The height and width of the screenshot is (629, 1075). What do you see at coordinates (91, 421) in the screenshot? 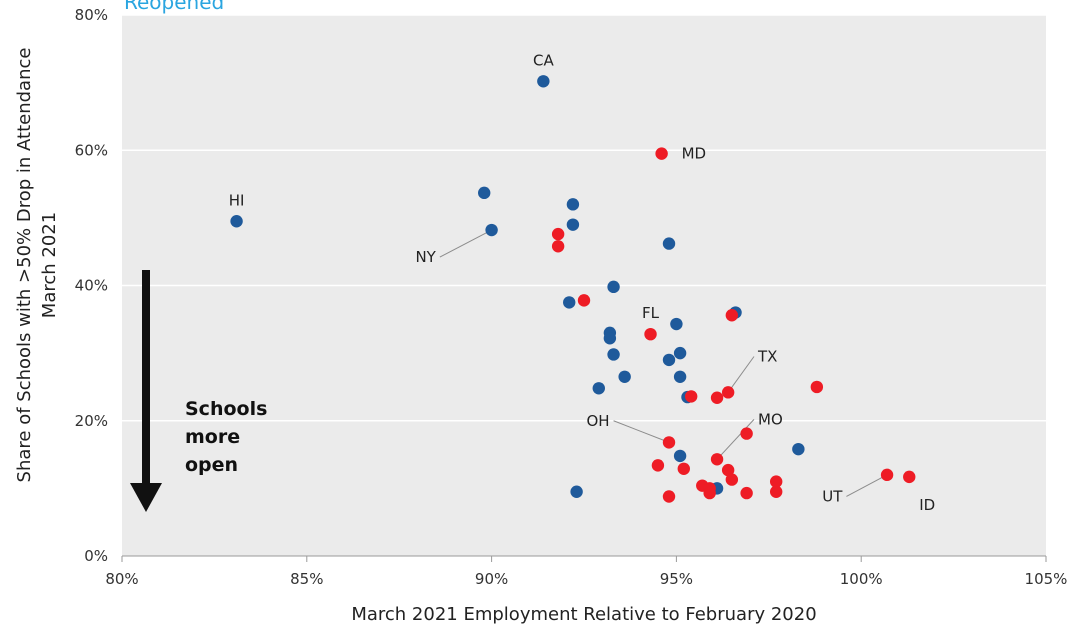
I see `y-tick-label: 20%` at bounding box center [91, 421].